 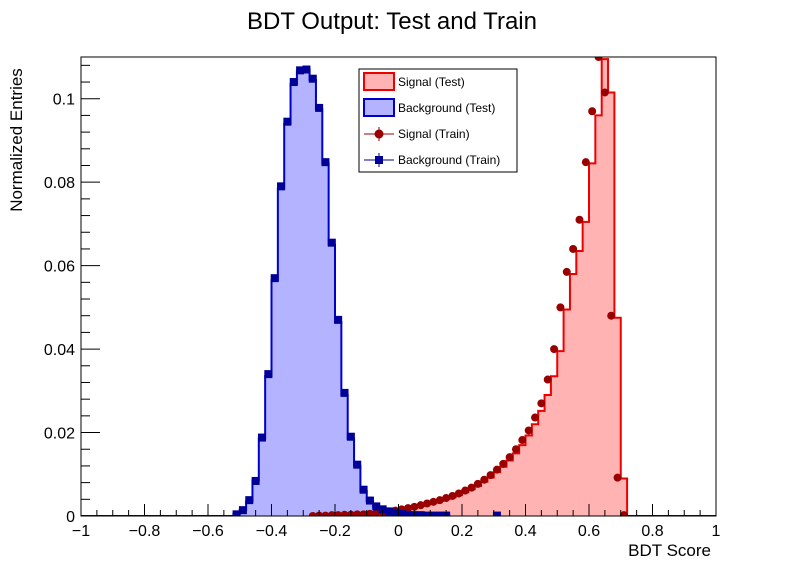 I want to click on y-tick-label: 0.02, so click(x=59, y=434).